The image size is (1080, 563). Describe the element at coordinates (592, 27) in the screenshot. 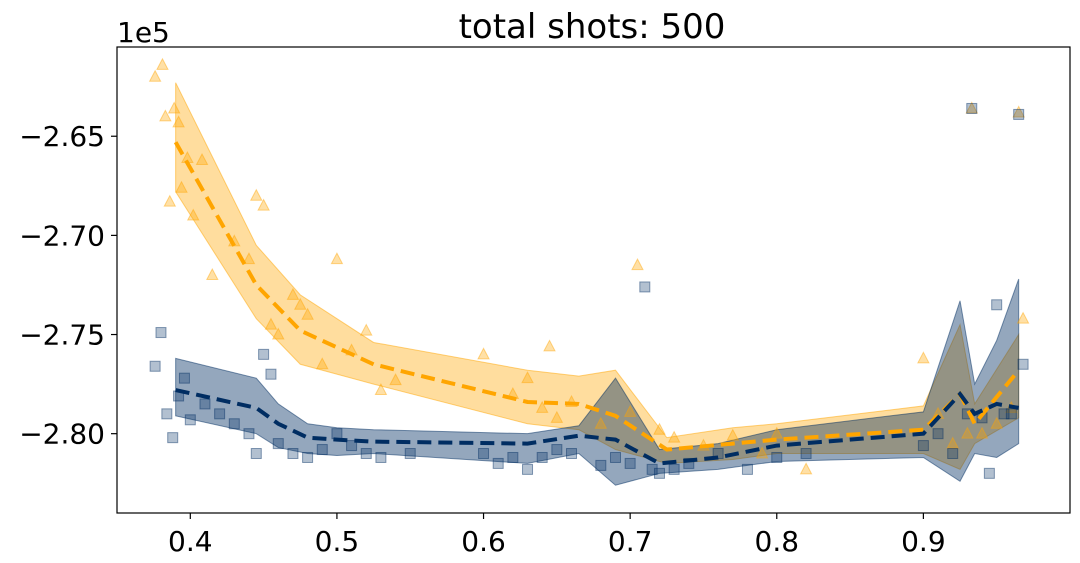

I see `chart-title: total shots: 500` at that location.